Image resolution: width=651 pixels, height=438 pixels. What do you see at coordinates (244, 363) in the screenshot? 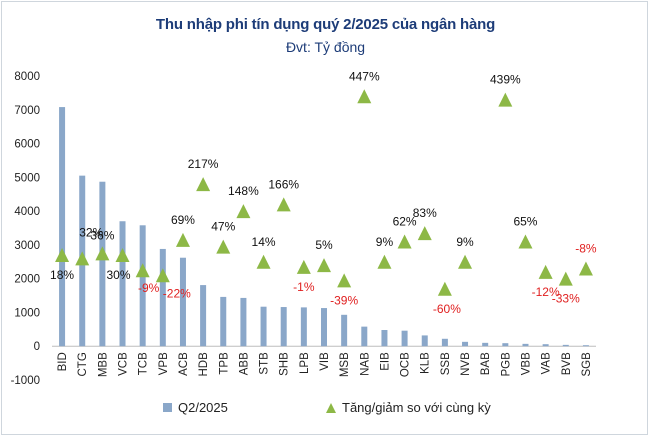
I see `x-tick-label: ABB` at bounding box center [244, 363].